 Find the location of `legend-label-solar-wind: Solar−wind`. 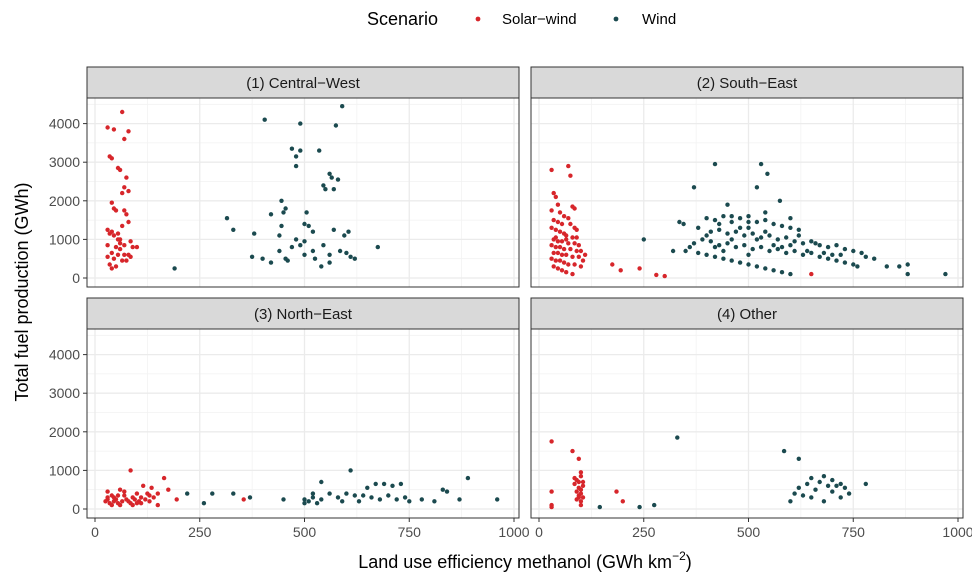

legend-label-solar-wind: Solar−wind is located at coordinates (539, 19).